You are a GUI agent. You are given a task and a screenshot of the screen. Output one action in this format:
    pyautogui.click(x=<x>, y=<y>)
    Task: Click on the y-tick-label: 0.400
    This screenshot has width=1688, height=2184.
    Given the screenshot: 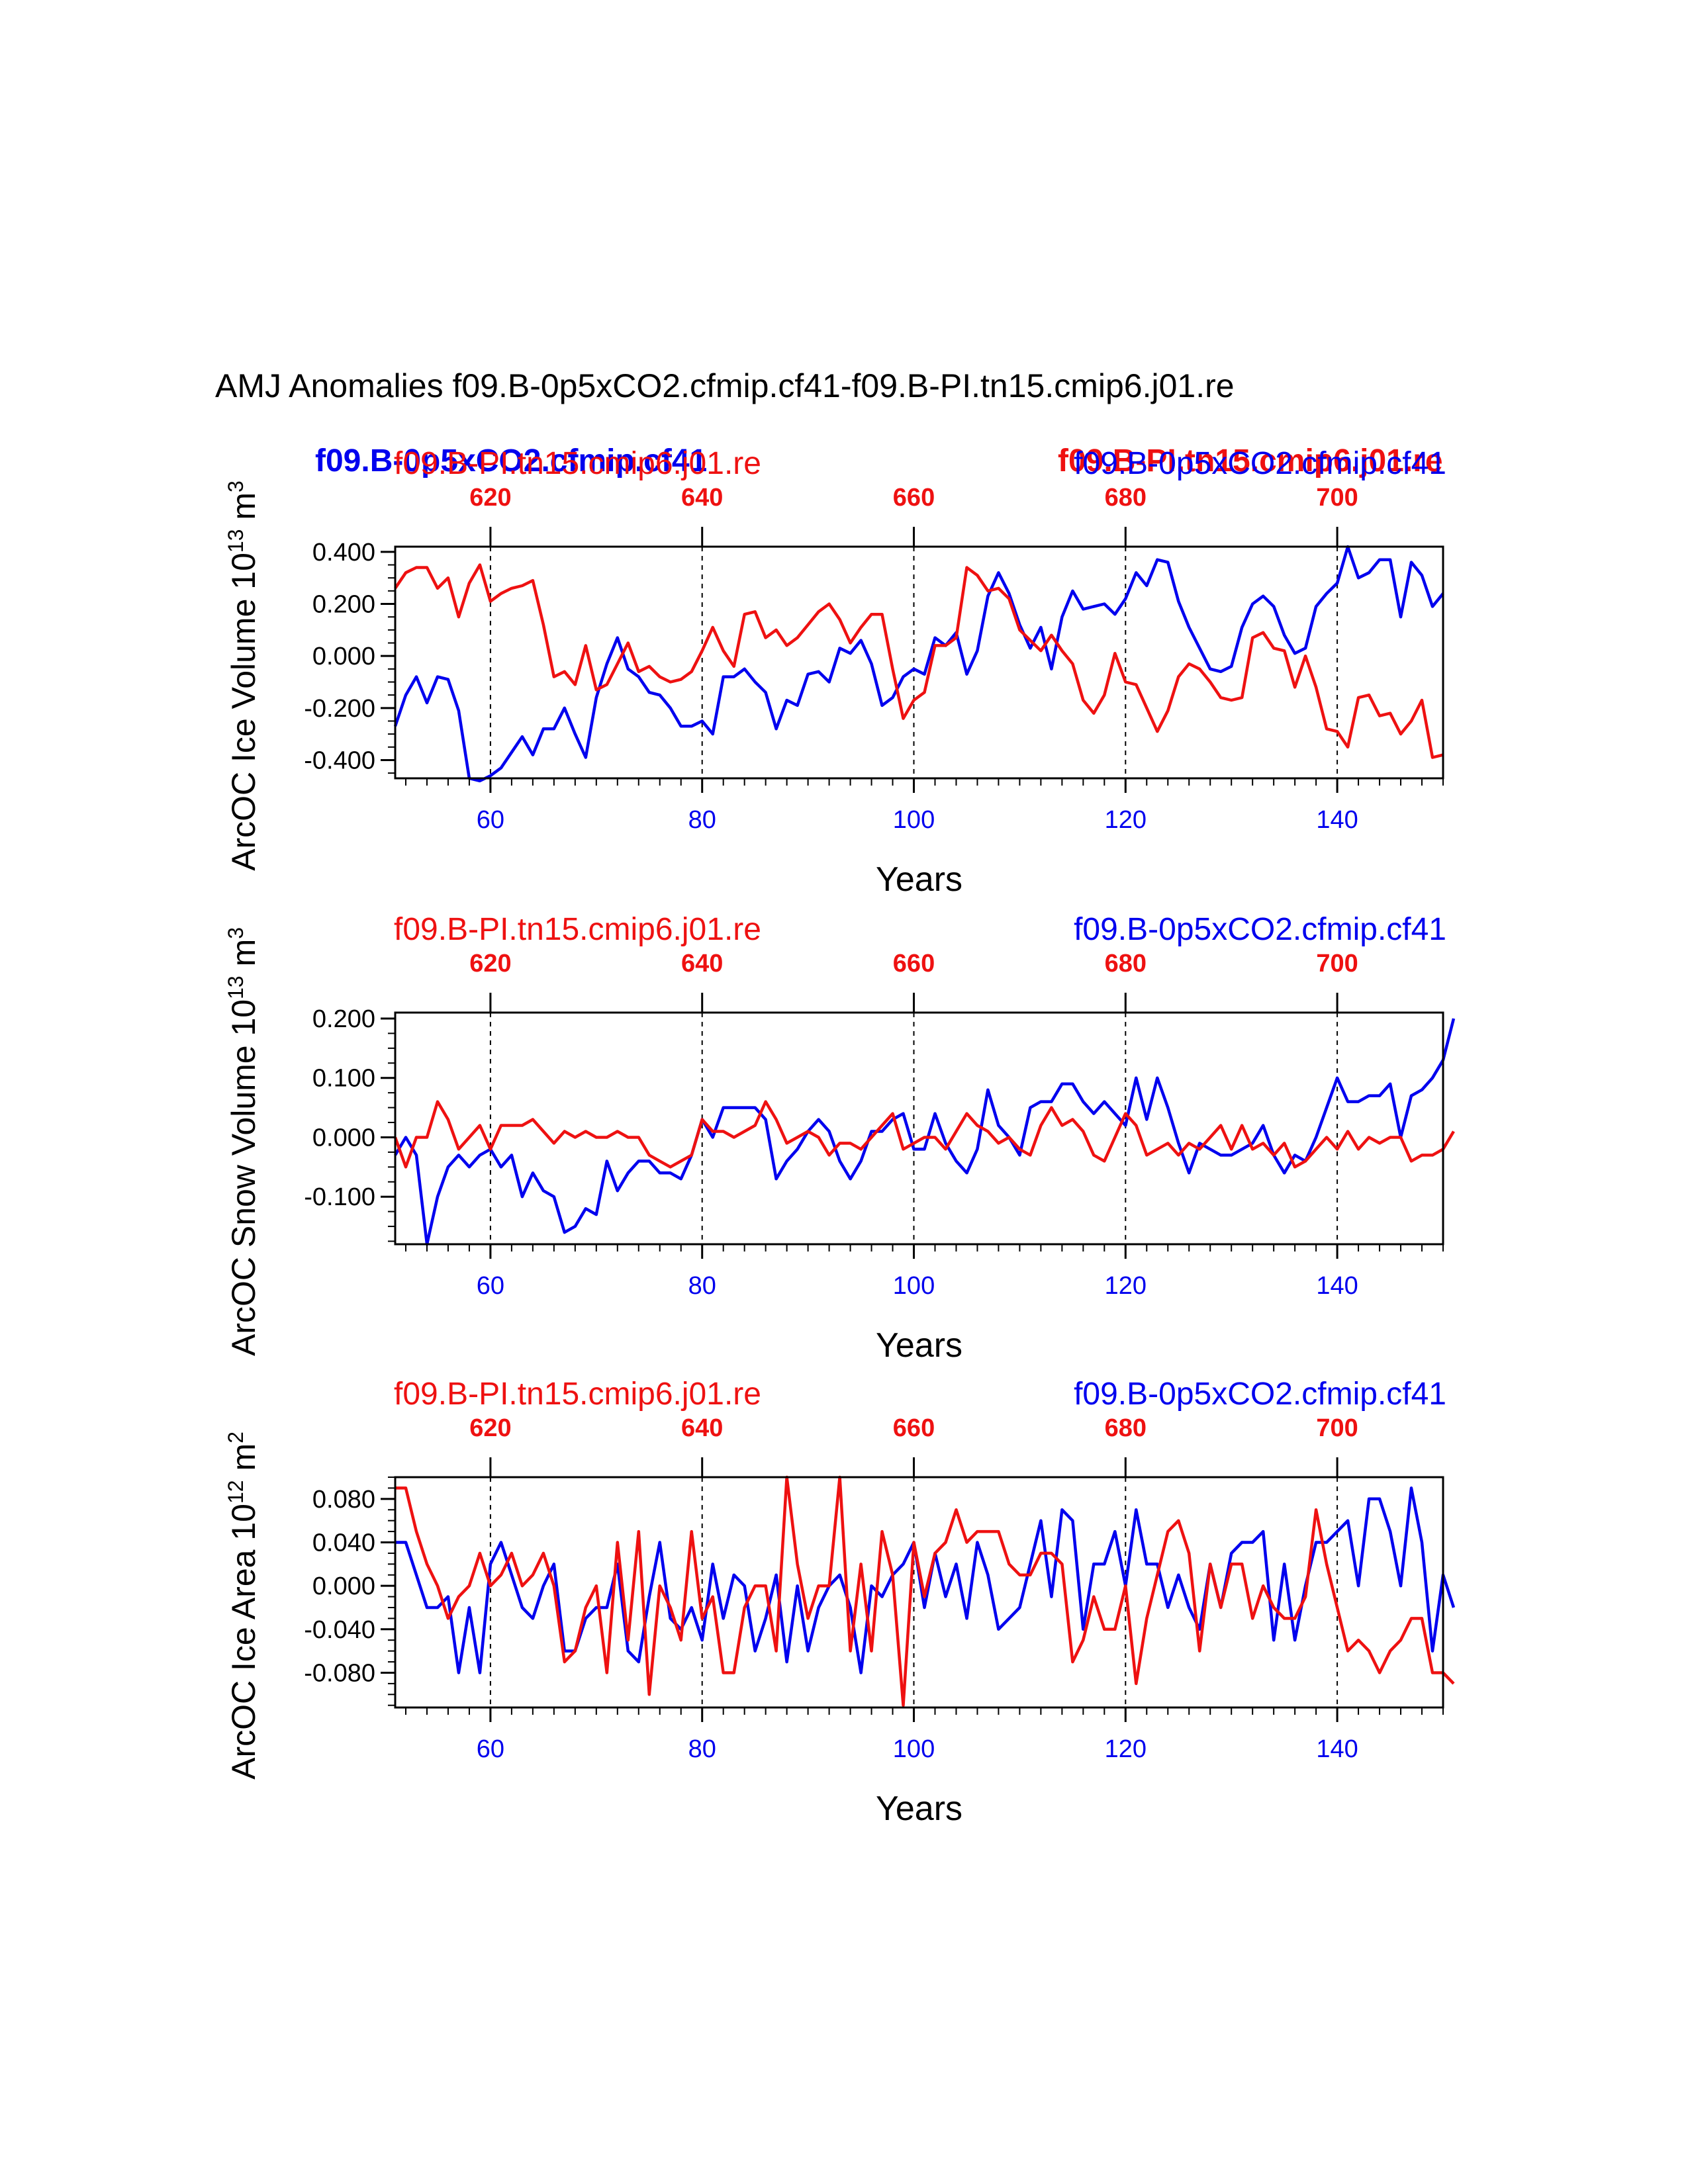 What is the action you would take?
    pyautogui.click(x=343, y=553)
    